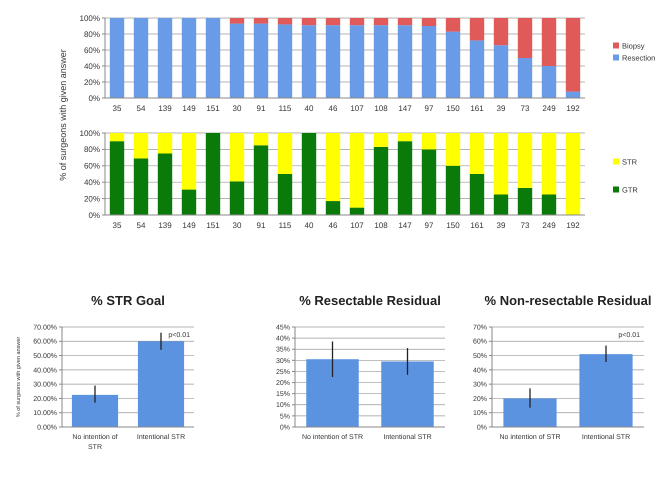 The image size is (672, 489). Describe the element at coordinates (128, 300) in the screenshot. I see `chart-title: % STR Goal` at that location.